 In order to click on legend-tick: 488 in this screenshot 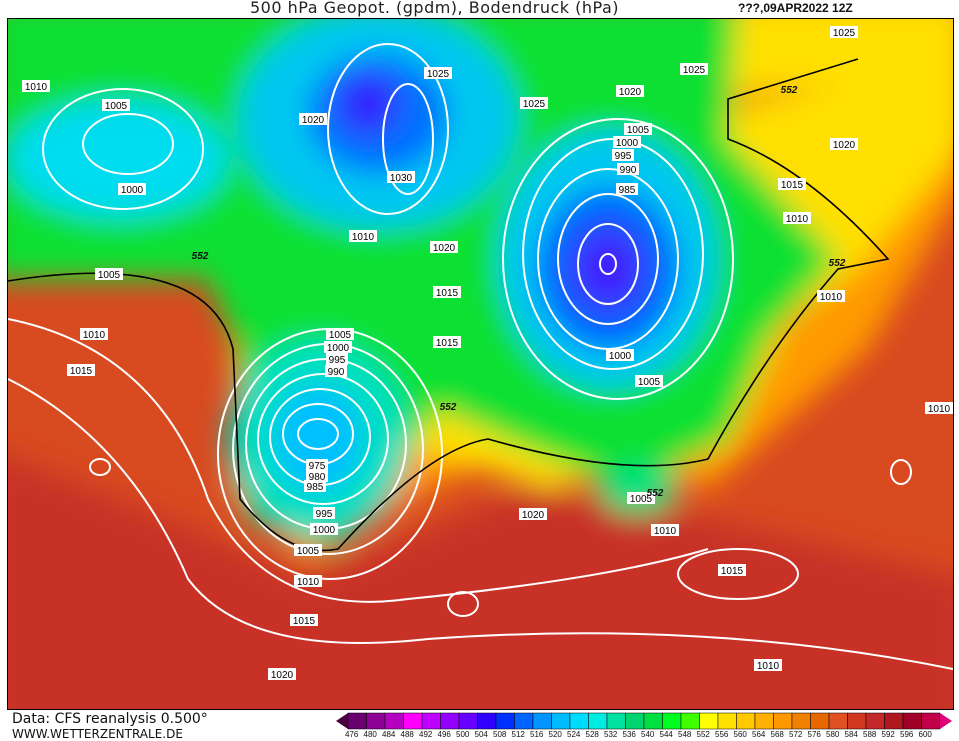, I will do `click(407, 734)`.